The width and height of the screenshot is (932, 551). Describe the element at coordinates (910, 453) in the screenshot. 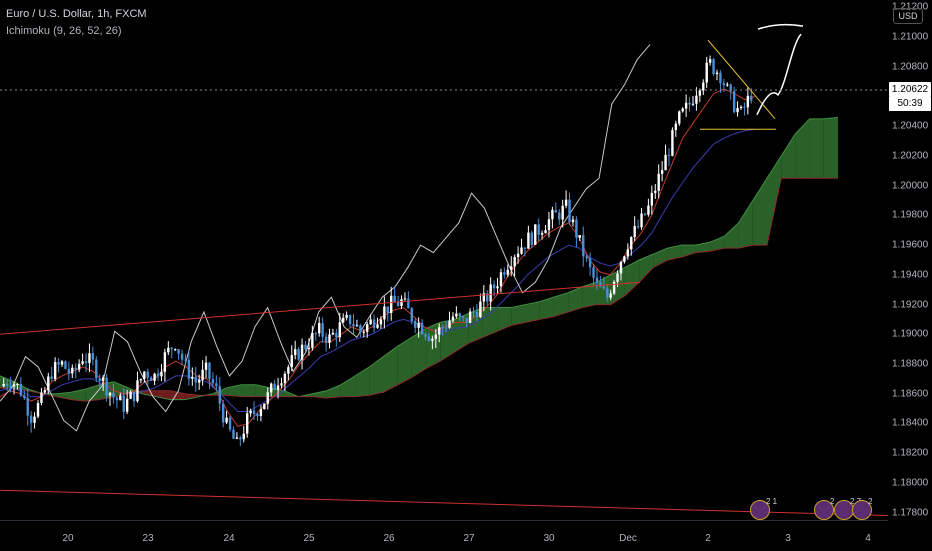

I see `price-tick-label: 1.18200` at that location.